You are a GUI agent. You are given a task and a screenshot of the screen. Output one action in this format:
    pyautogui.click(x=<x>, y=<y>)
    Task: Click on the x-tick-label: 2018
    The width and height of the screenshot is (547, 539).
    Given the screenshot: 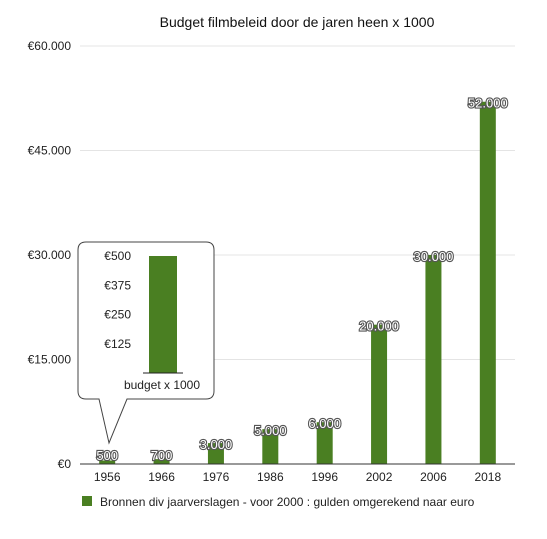 What is the action you would take?
    pyautogui.click(x=487, y=477)
    